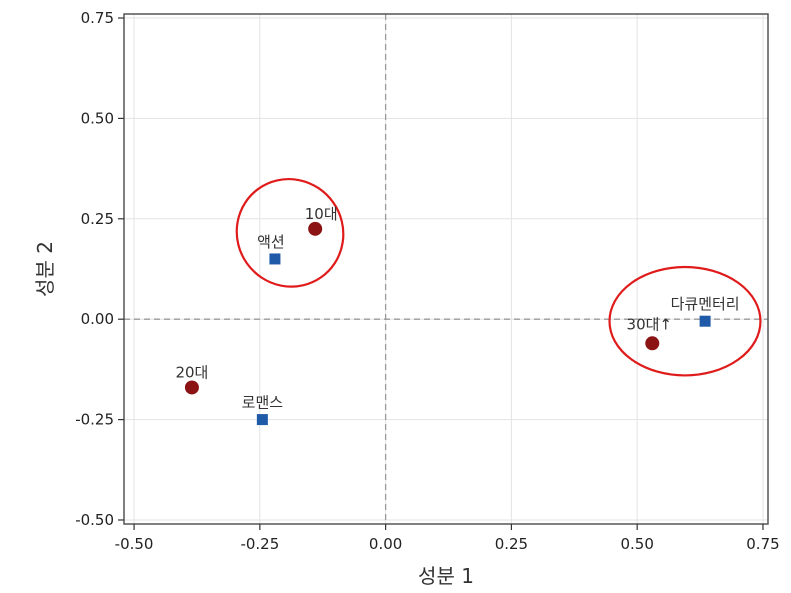  What do you see at coordinates (263, 403) in the screenshot?
I see `point-label: 로맨스` at bounding box center [263, 403].